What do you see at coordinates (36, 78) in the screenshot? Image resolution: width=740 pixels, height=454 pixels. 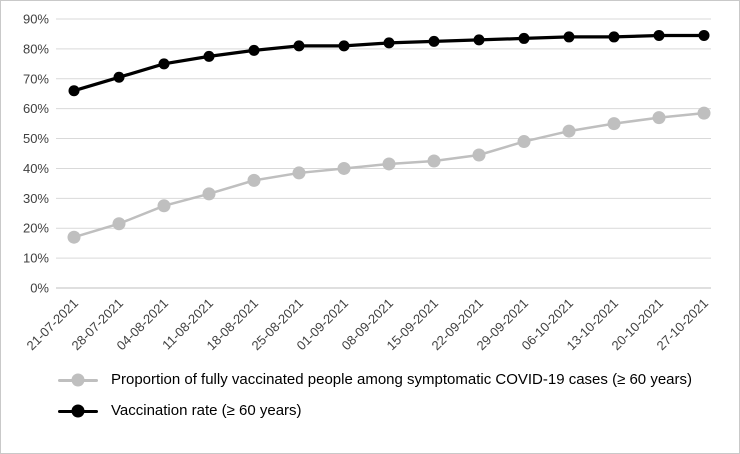 I see `y-tick-label: 70%` at bounding box center [36, 78].